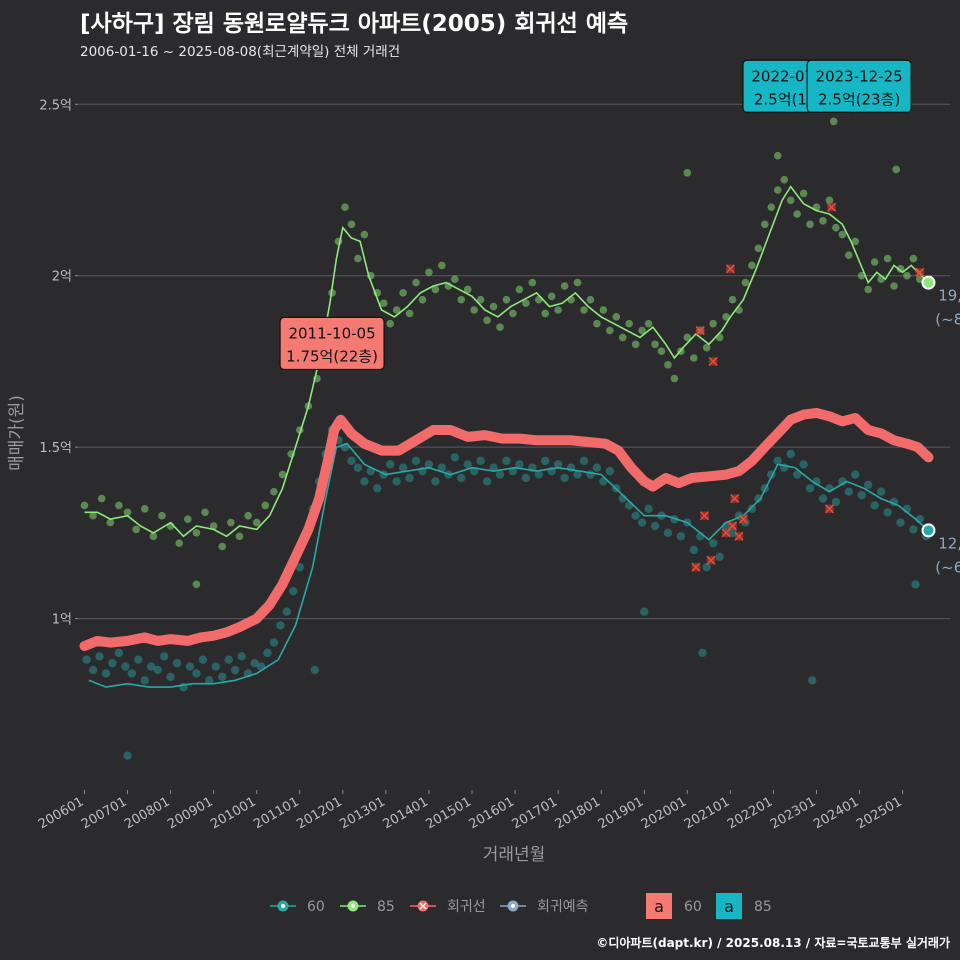 The width and height of the screenshot is (960, 960). I want to click on end-area-label: (~85㎡), so click(947, 320).